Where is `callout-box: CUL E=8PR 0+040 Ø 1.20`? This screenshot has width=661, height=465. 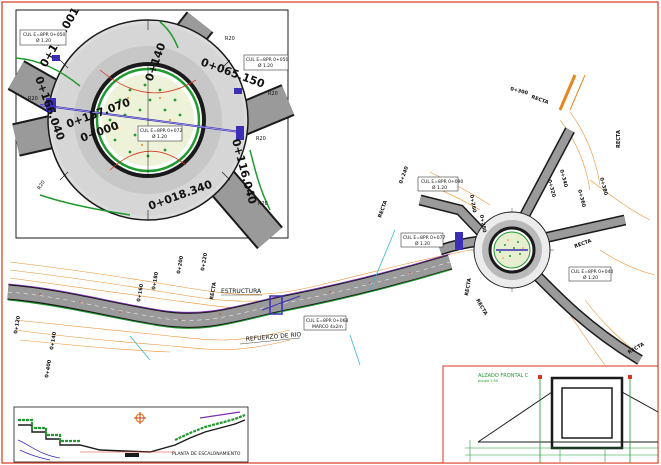 callout-box: CUL E=8PR 0+040 Ø 1.20 is located at coordinates (590, 274).